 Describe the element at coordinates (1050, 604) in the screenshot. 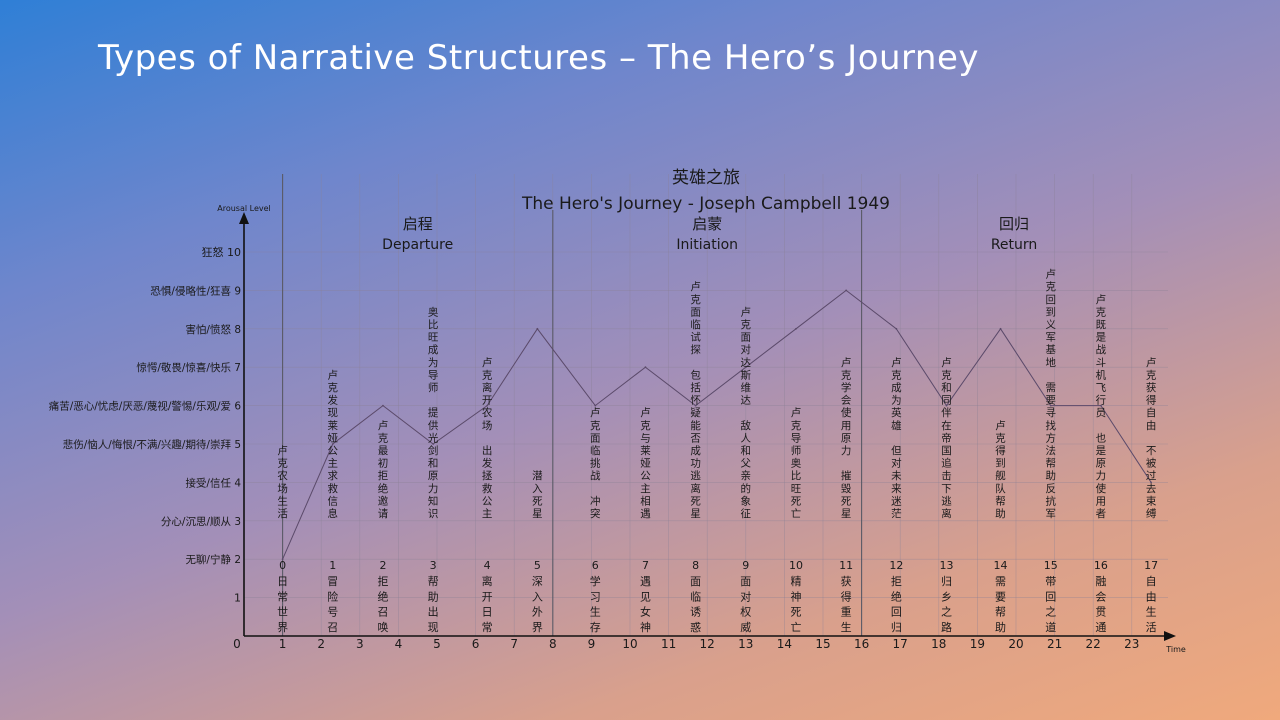

I see `stage-name: 带回之道` at that location.